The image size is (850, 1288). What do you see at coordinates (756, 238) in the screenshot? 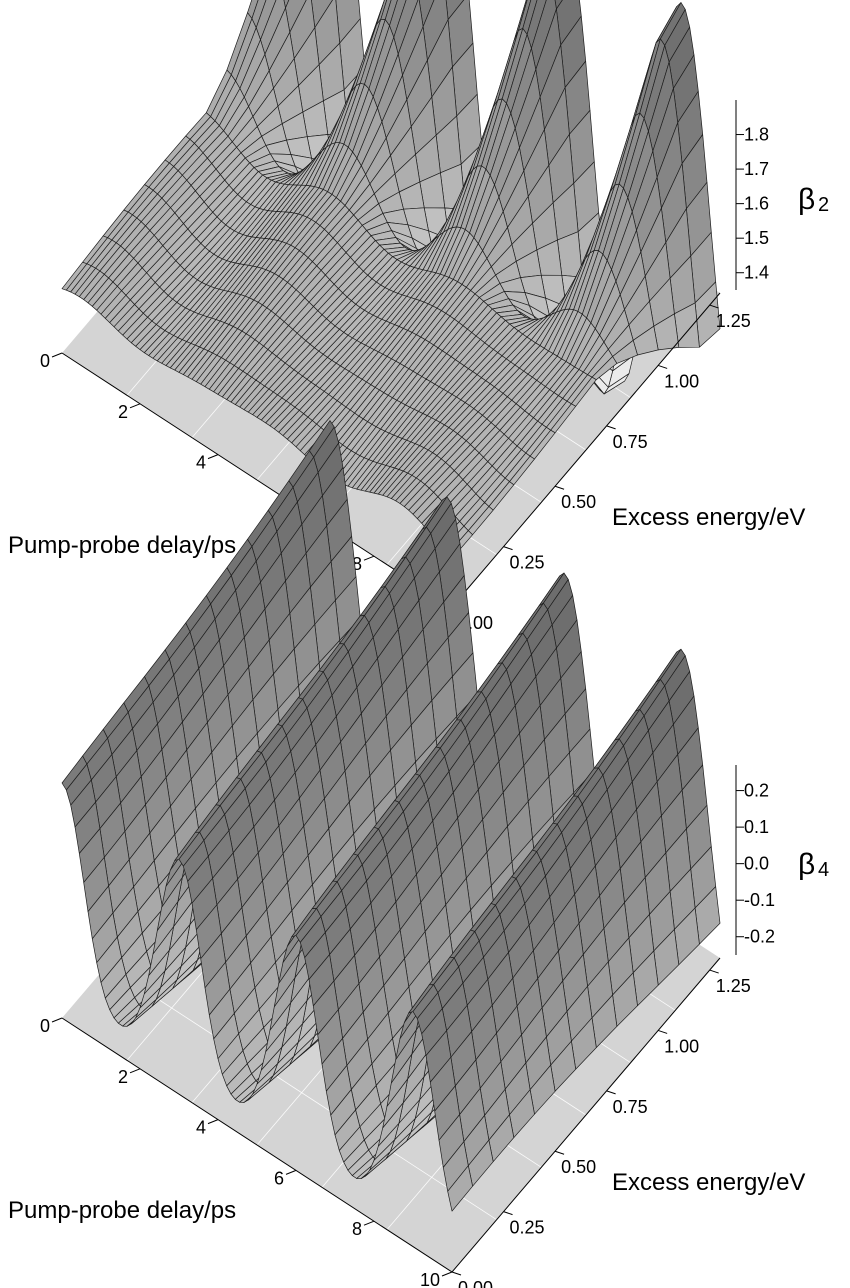
I see `z-tick-label: 1.5` at bounding box center [756, 238].